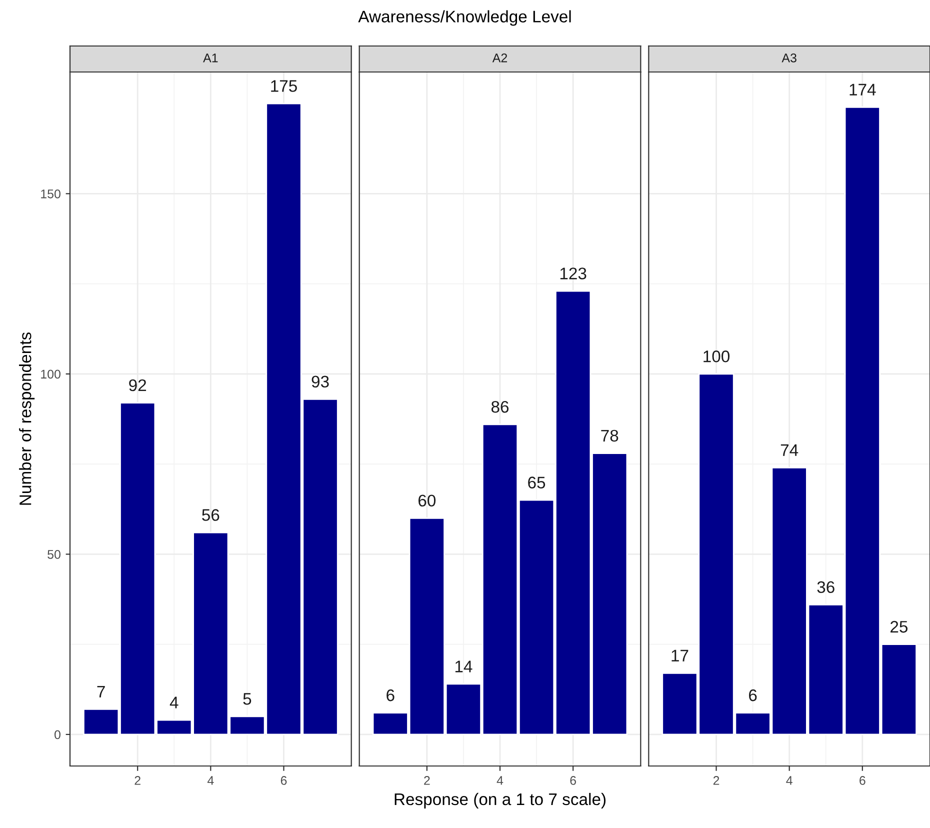 Image resolution: width=930 pixels, height=828 pixels. What do you see at coordinates (50, 374) in the screenshot?
I see `y-tick-label: 100` at bounding box center [50, 374].